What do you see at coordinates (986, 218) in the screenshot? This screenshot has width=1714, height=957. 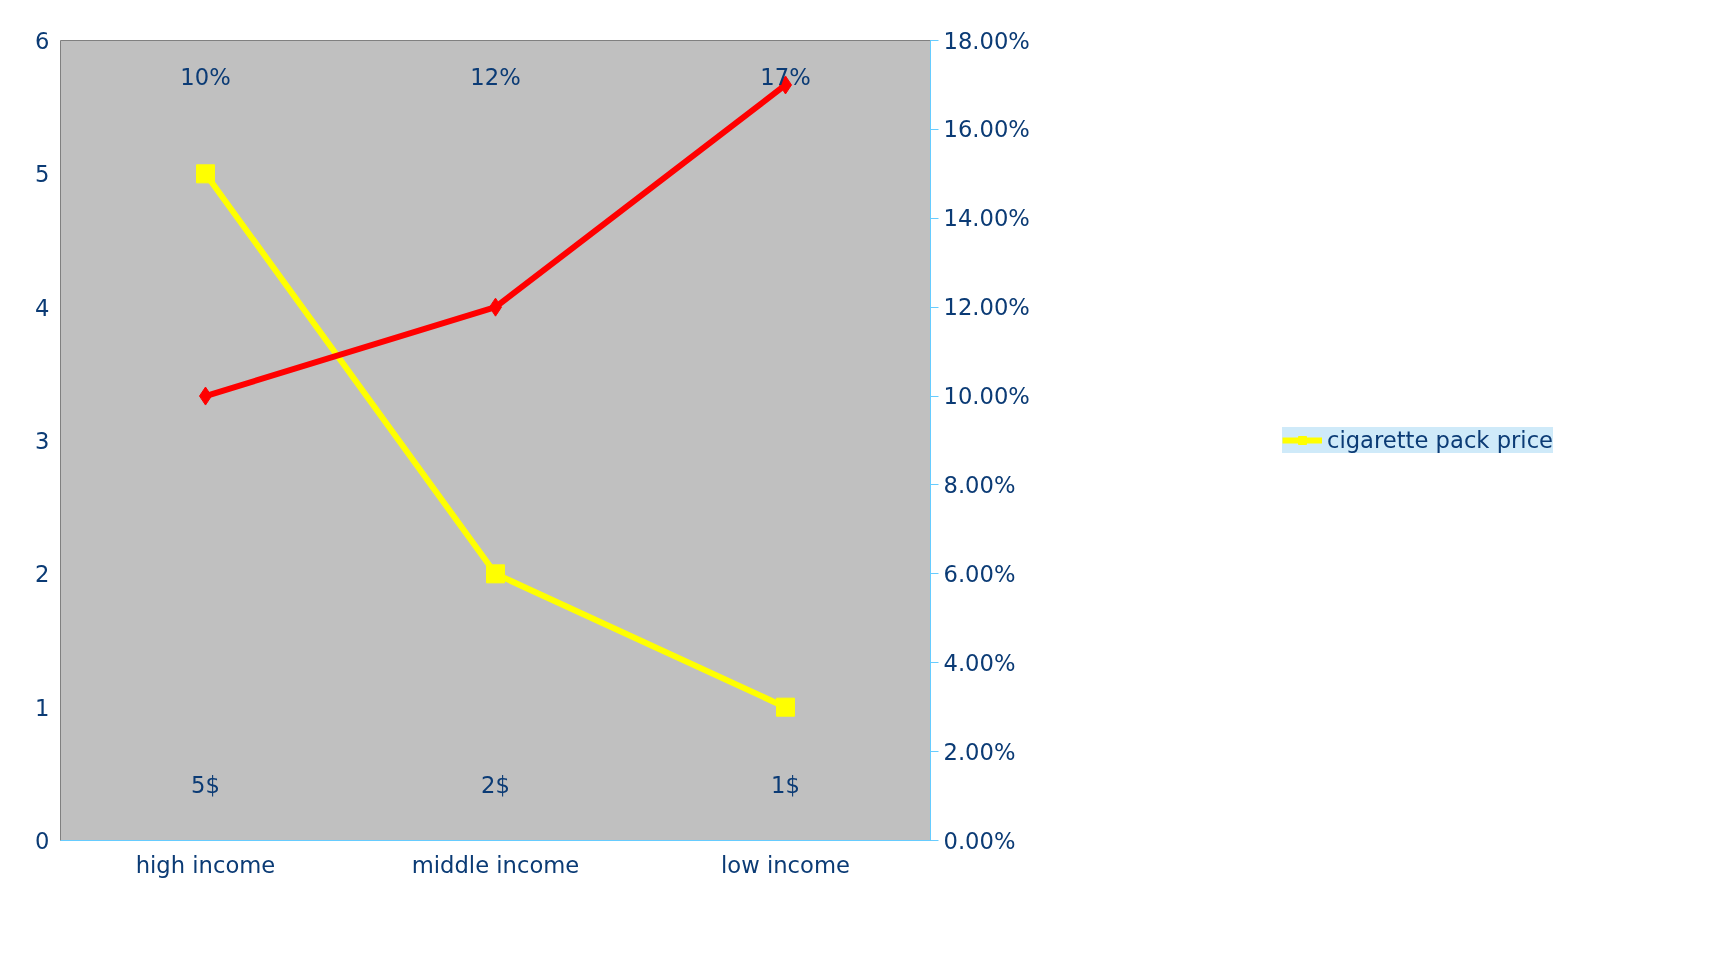 I see `y2-tick-label: 14.00%` at bounding box center [986, 218].